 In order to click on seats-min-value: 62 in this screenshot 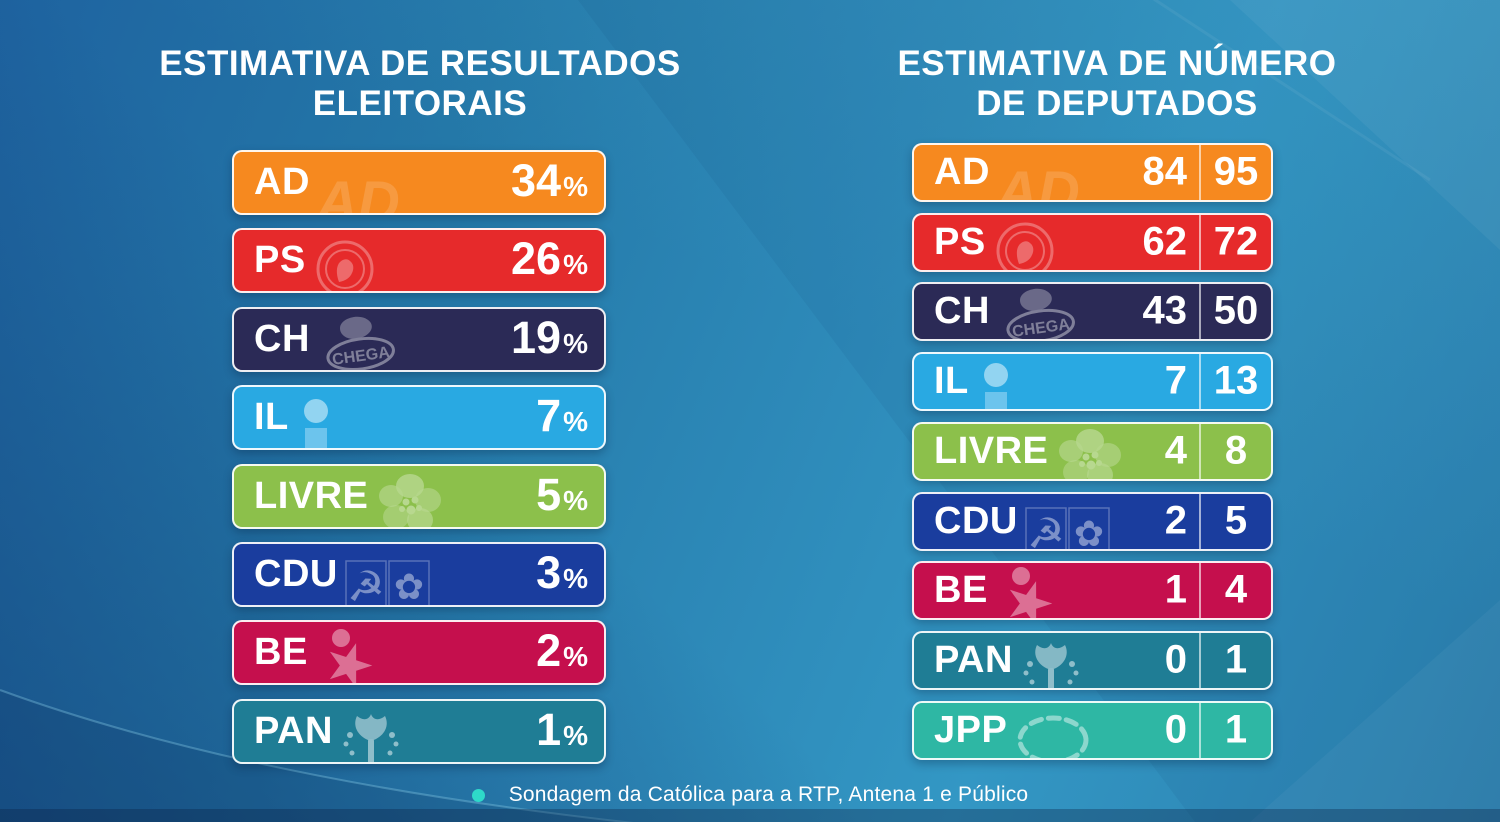, I will do `click(1165, 241)`.